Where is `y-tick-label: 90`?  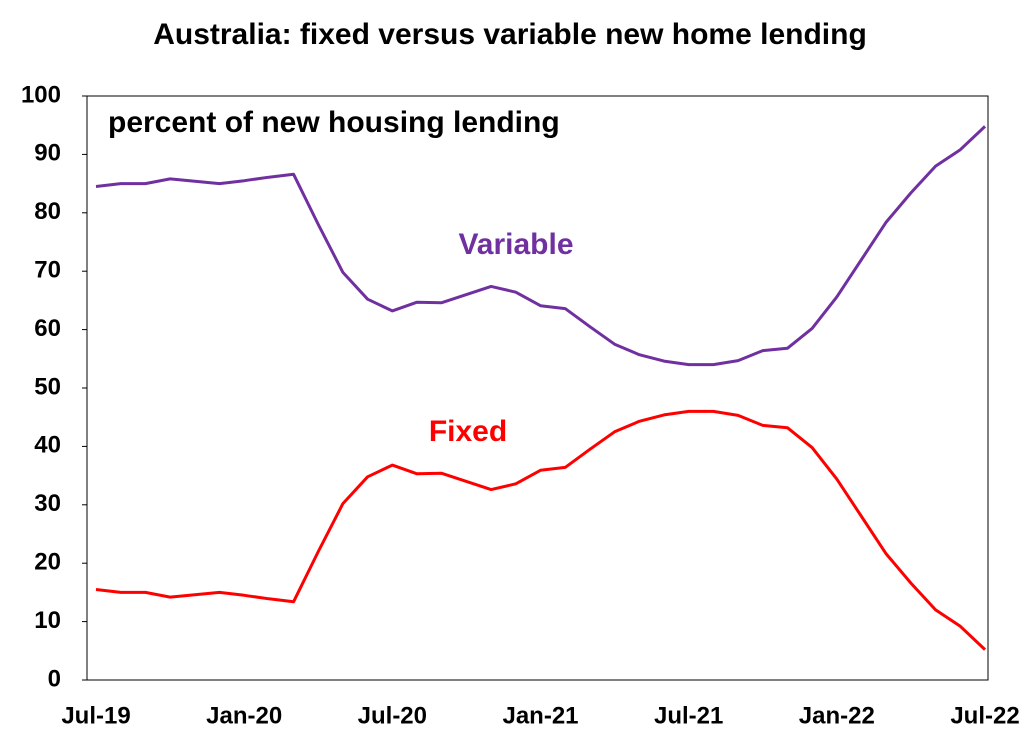 y-tick-label: 90 is located at coordinates (47, 153).